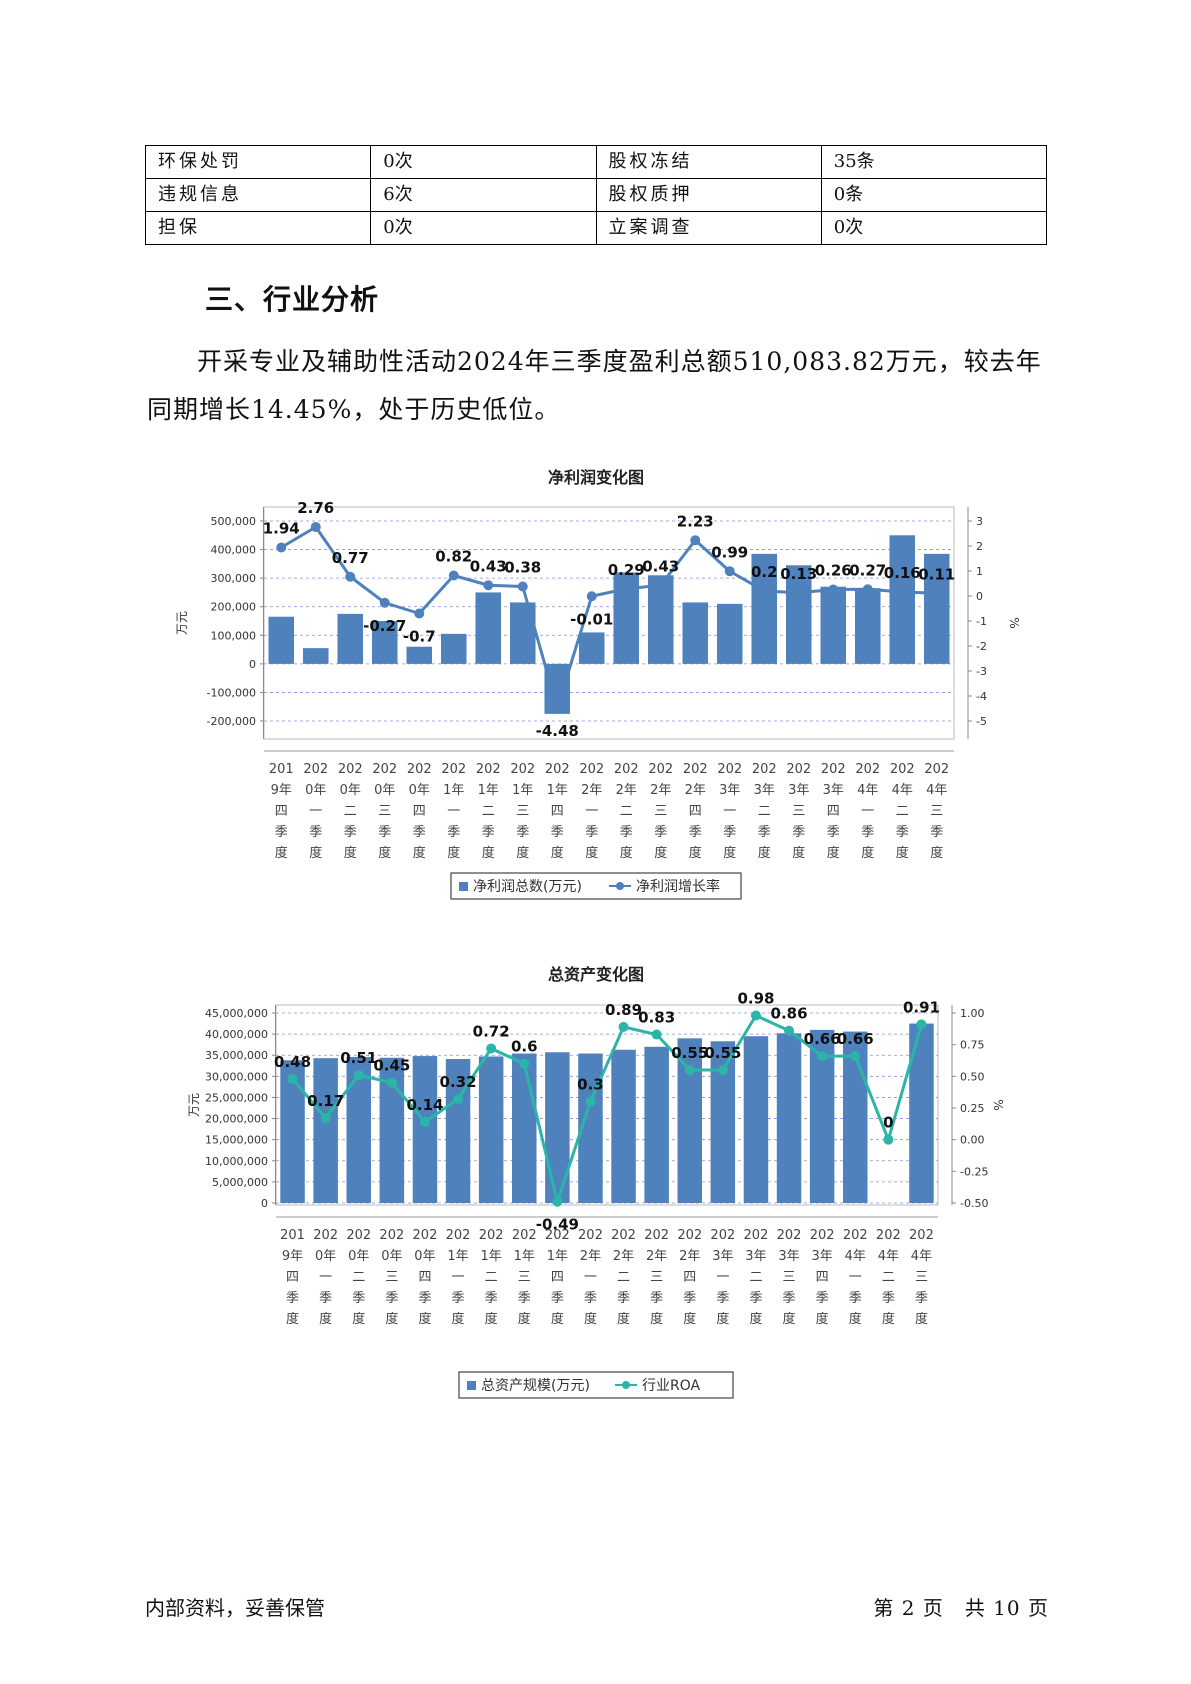 The height and width of the screenshot is (1684, 1191). I want to click on data-label: 0.26, so click(833, 571).